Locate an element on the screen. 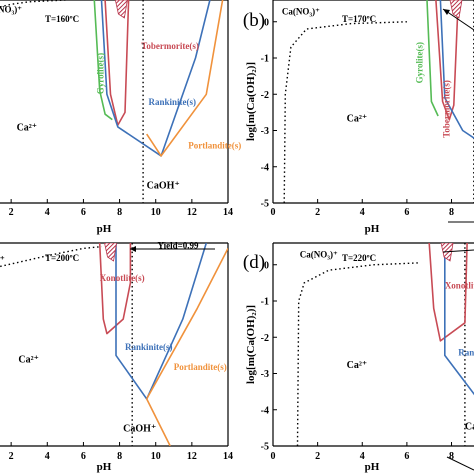  temperature-label: T=170ºC is located at coordinates (359, 19).